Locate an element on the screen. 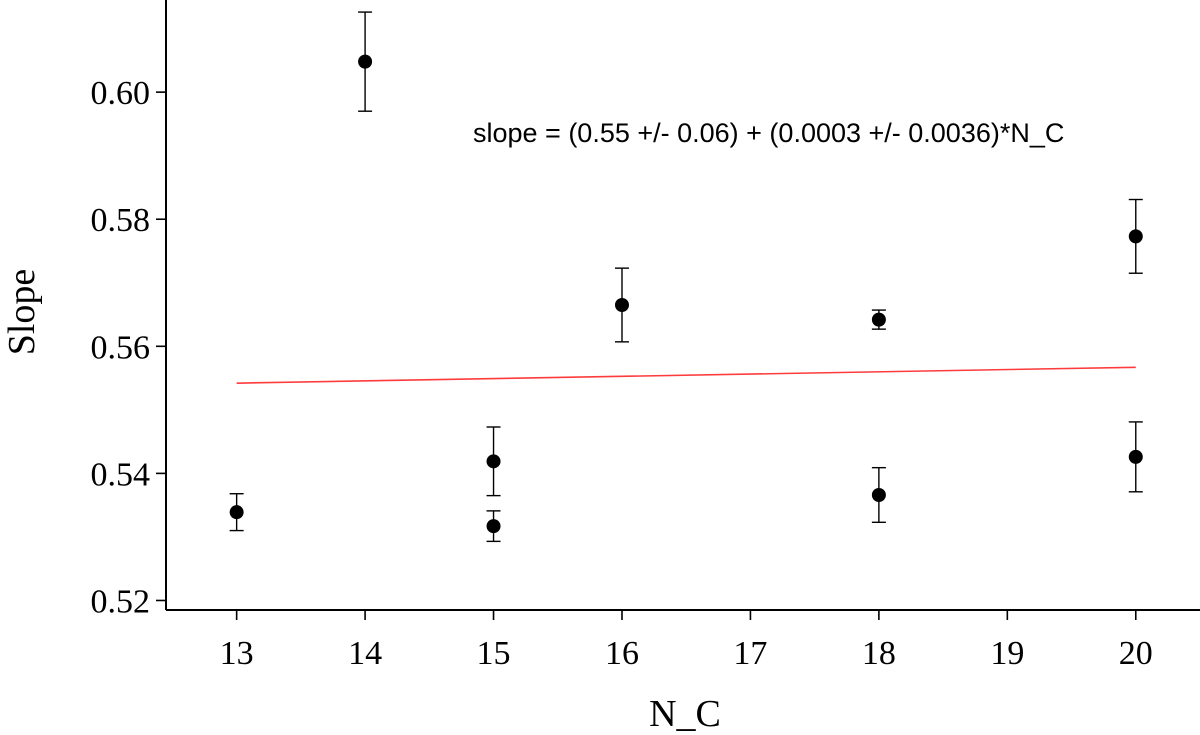  fit-line-group is located at coordinates (686, 375).